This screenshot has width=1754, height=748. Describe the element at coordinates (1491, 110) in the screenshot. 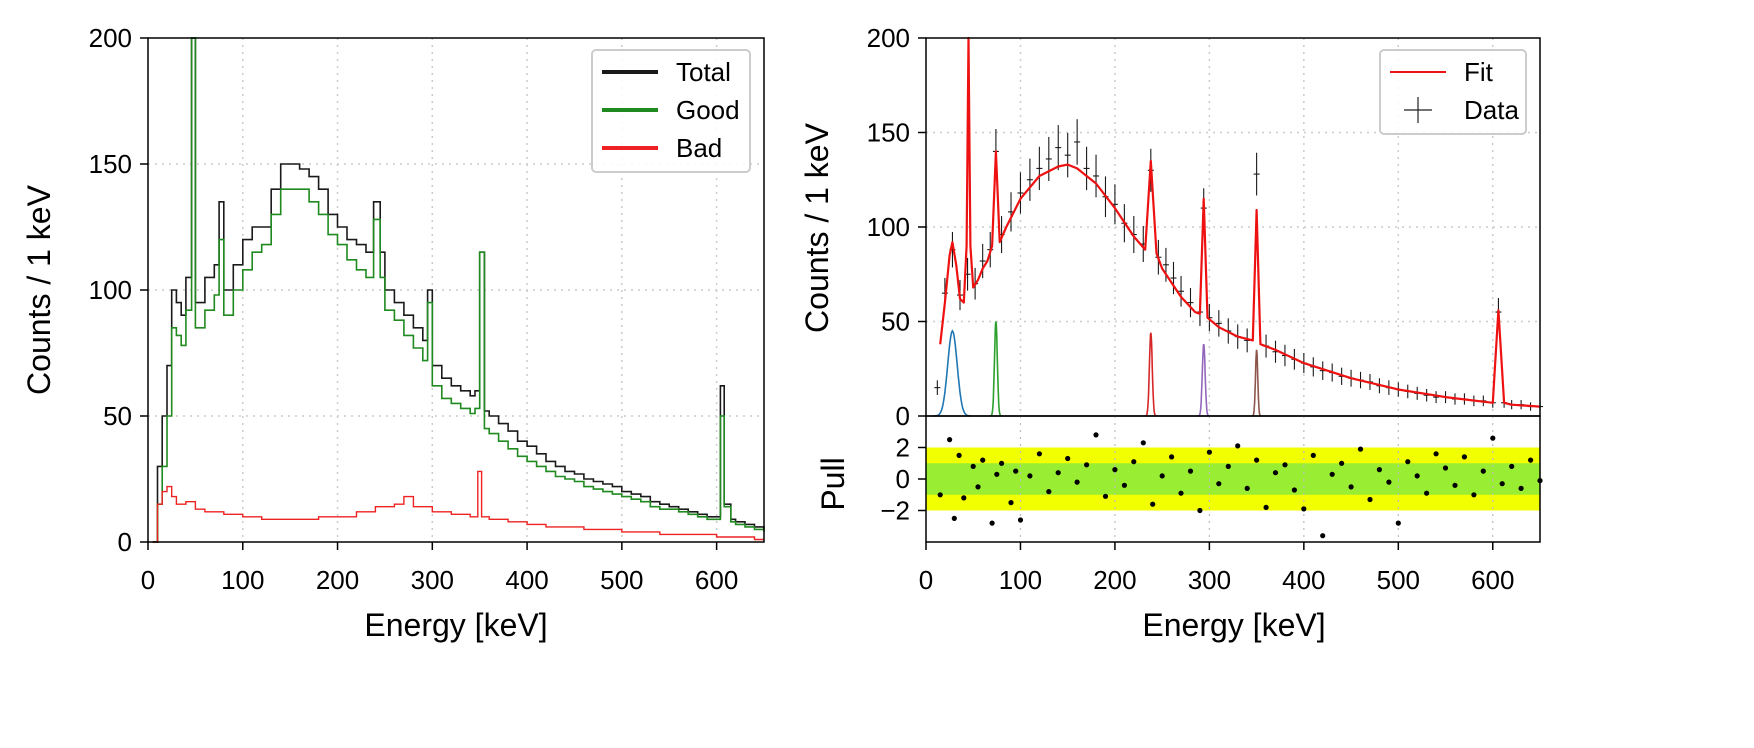

I see `legend-label-data: Data` at that location.